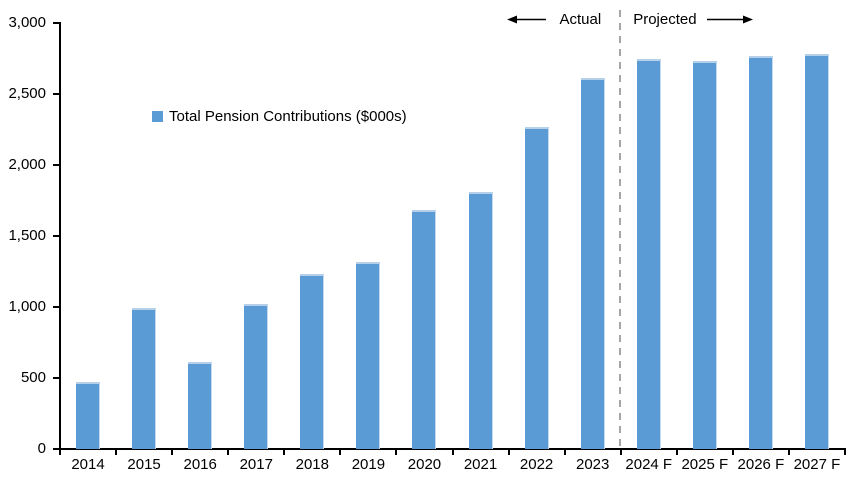 The image size is (852, 495). I want to click on bar-2018, so click(312, 361).